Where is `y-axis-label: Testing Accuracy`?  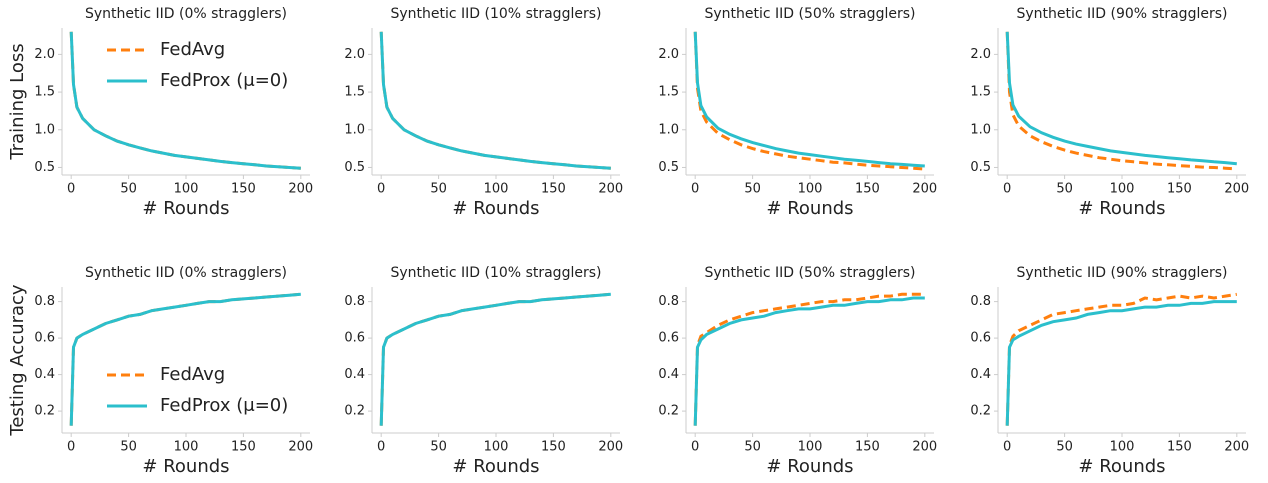
y-axis-label: Testing Accuracy is located at coordinates (17, 360).